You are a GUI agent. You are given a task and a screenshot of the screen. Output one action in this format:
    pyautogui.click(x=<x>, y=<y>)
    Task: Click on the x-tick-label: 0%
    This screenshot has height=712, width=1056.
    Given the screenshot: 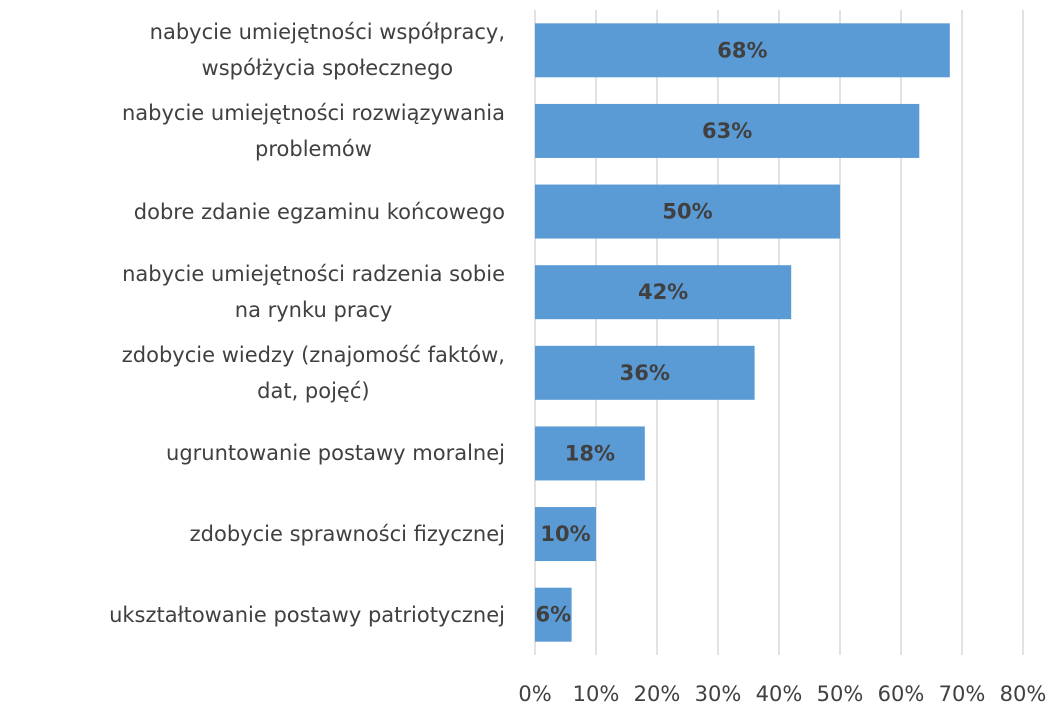 What is the action you would take?
    pyautogui.click(x=534, y=694)
    